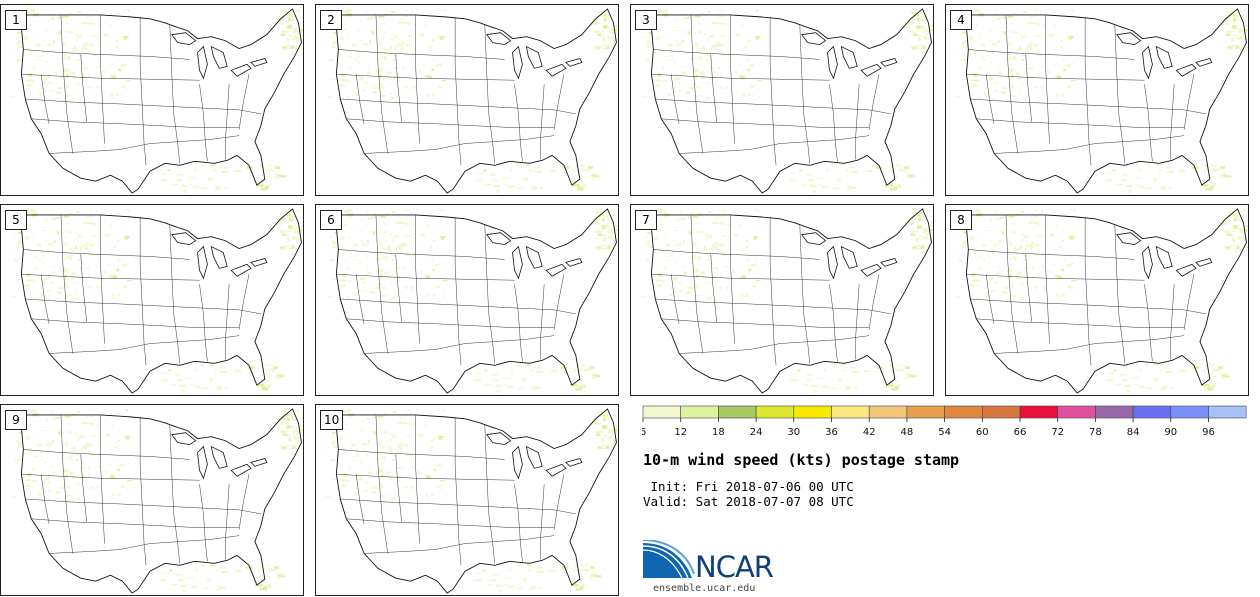  What do you see at coordinates (748, 486) in the screenshot?
I see `init-time: Init: Fri 2018-07-06 00 UTC` at bounding box center [748, 486].